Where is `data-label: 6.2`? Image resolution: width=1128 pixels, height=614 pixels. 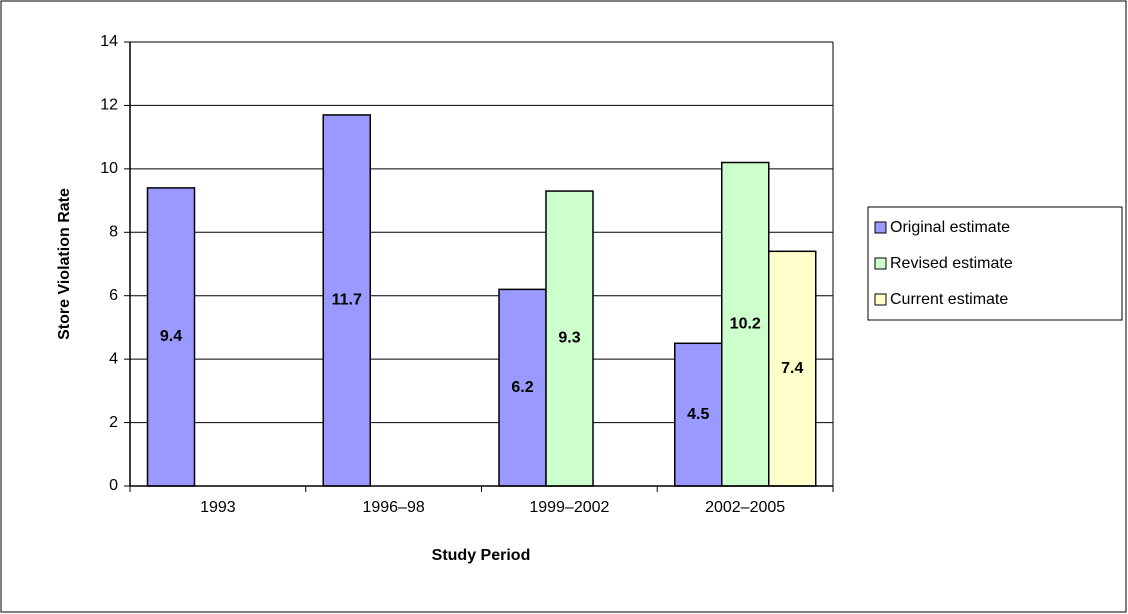
data-label: 6.2 is located at coordinates (522, 387).